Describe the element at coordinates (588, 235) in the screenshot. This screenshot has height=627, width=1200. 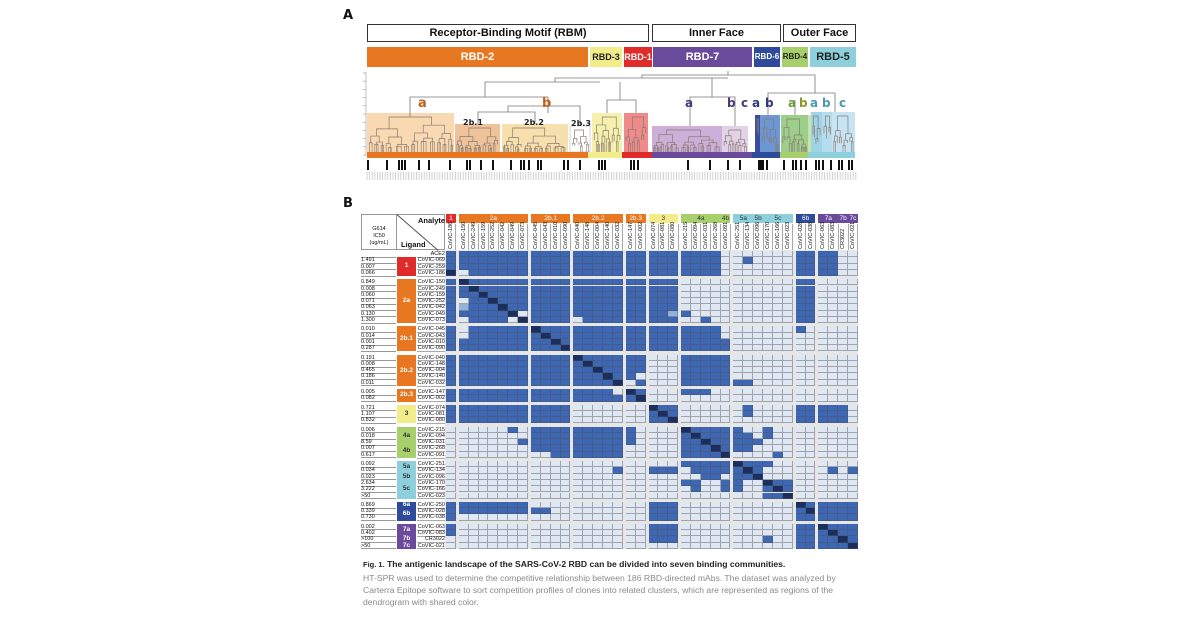
I see `analyte-name: CoVIC-148` at that location.